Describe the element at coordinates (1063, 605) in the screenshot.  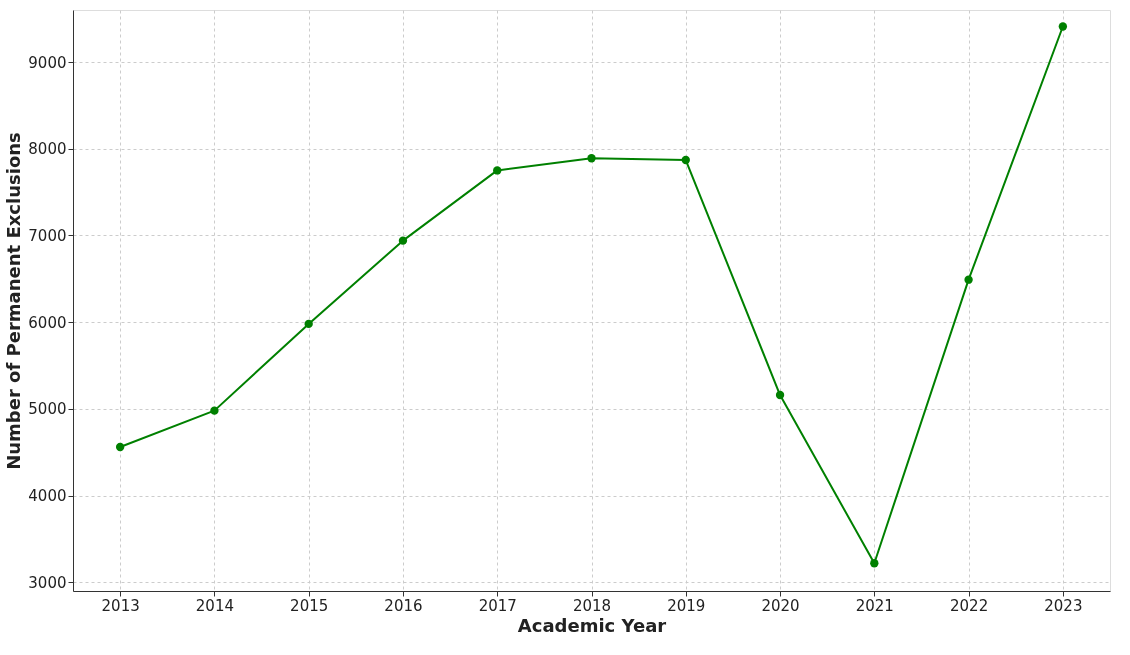
I see `x-tick-label: 2023` at that location.